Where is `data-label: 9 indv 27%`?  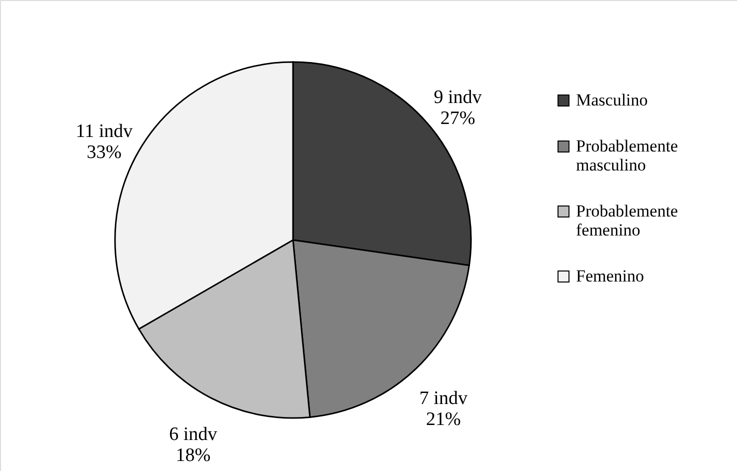
data-label: 9 indv 27% is located at coordinates (458, 108).